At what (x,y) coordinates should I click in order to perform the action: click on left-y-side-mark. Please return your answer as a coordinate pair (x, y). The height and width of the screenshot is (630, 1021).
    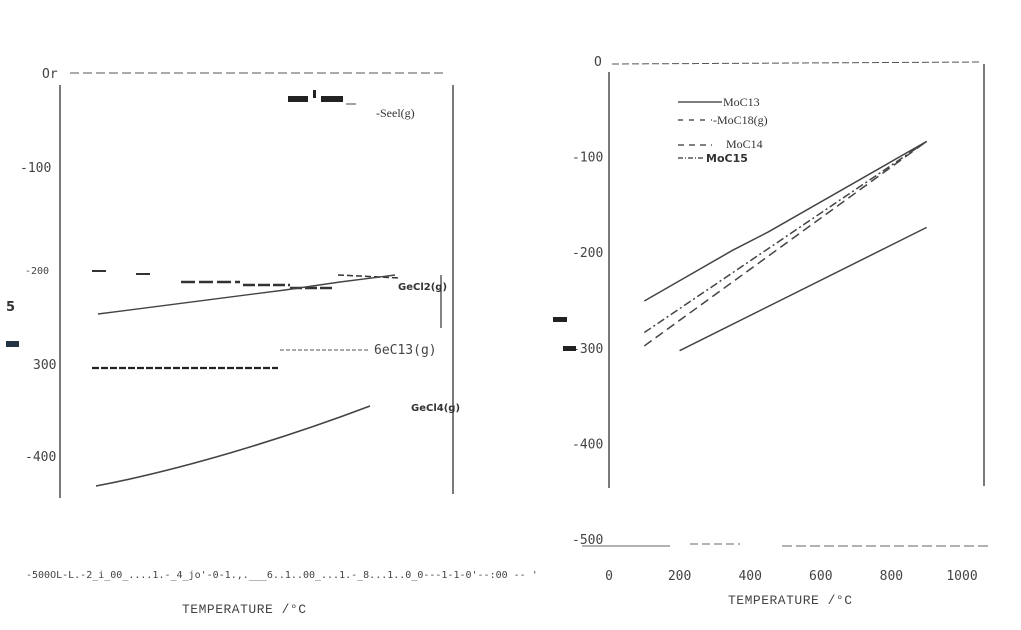
    Looking at the image, I should click on (12, 344).